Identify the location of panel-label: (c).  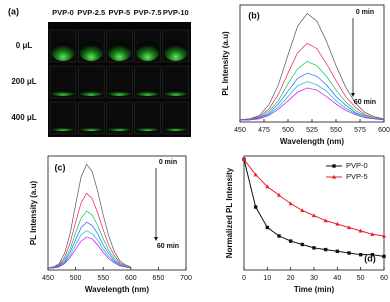
(60, 167).